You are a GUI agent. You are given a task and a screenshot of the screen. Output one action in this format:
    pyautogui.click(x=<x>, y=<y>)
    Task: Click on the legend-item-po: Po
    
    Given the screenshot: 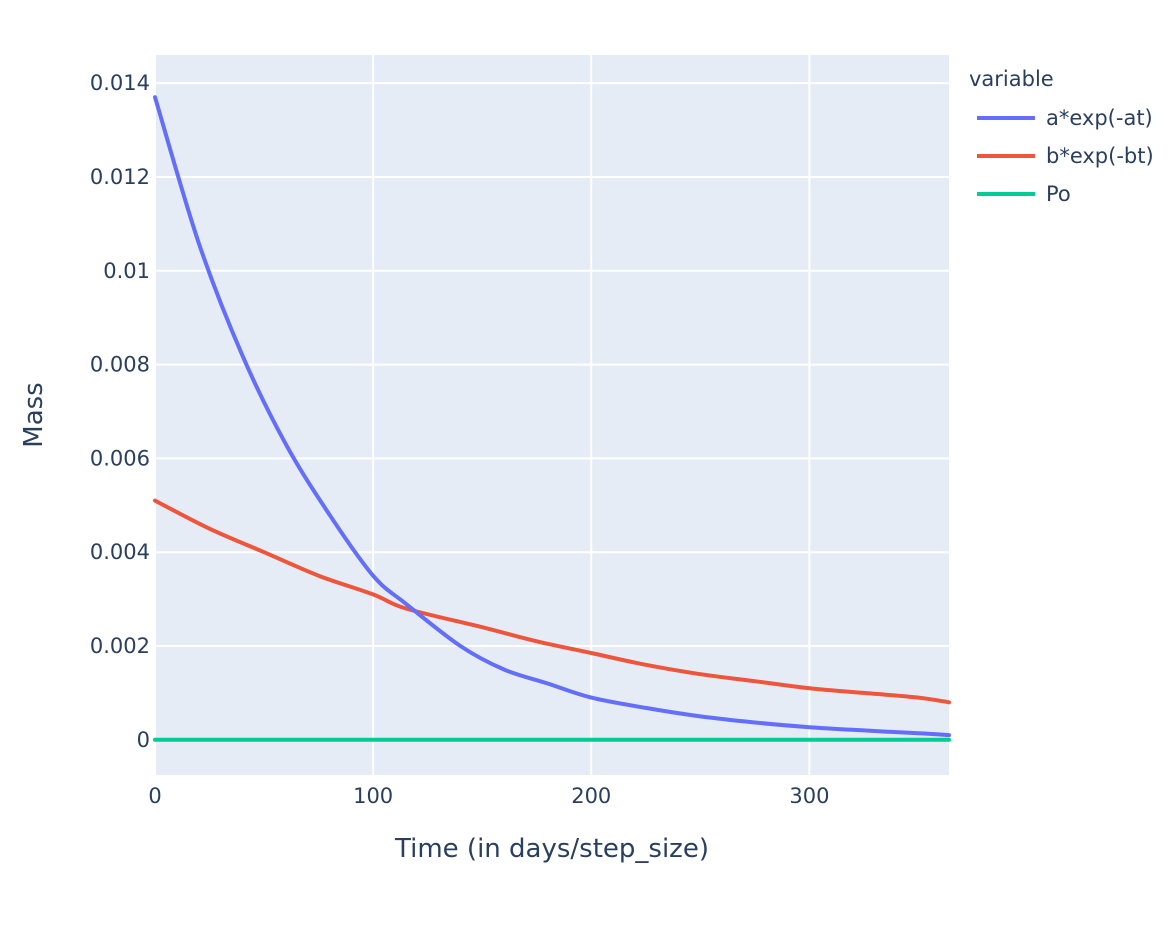 What is the action you would take?
    pyautogui.click(x=1024, y=194)
    